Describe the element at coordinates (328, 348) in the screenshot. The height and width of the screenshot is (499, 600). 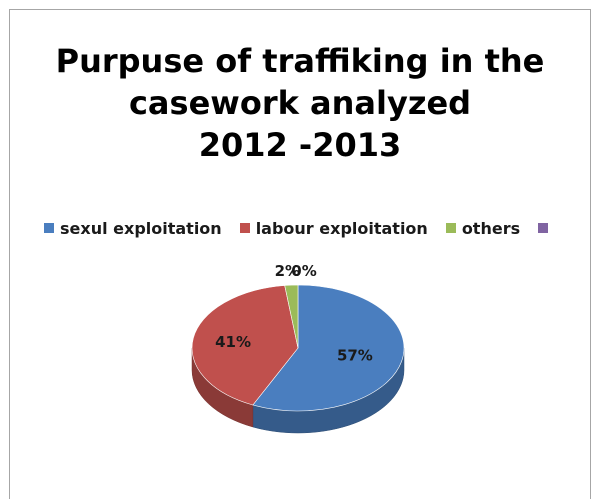
I see `pie-slice-sexul-exploitation` at that location.